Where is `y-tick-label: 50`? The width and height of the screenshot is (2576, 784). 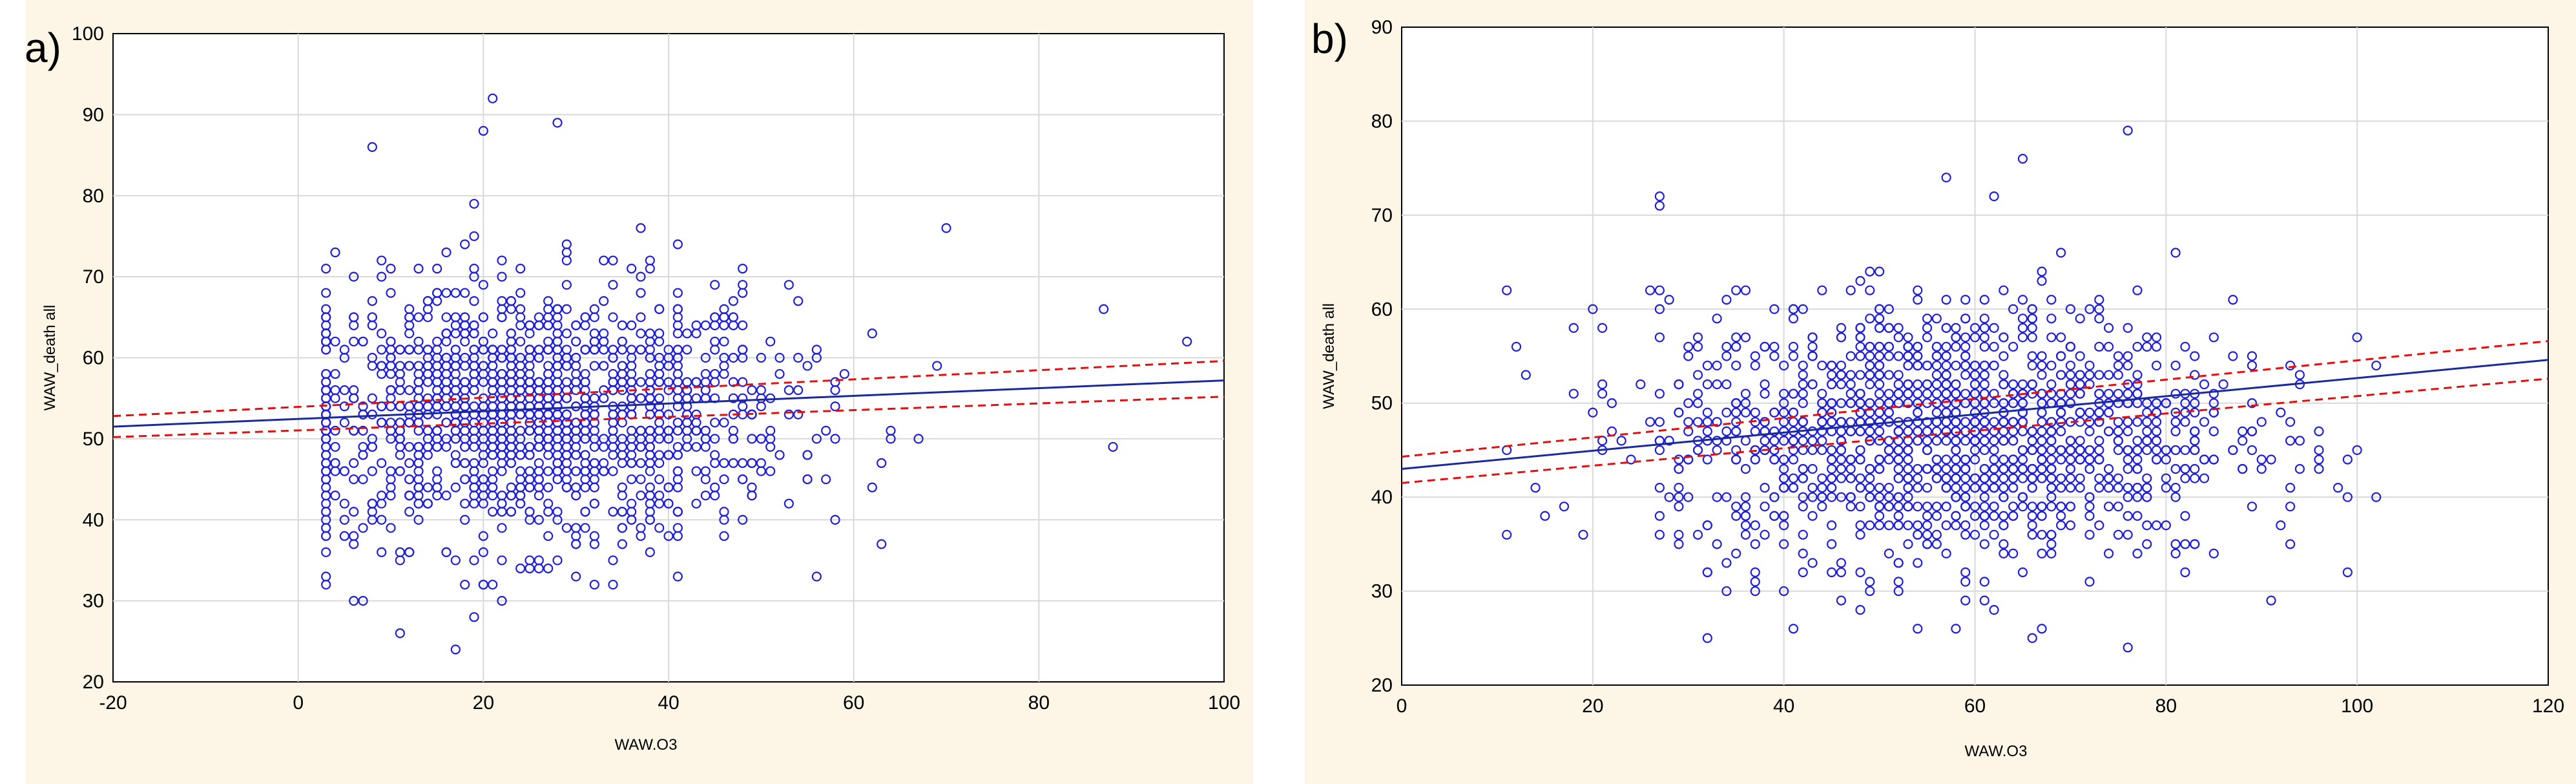 y-tick-label: 50 is located at coordinates (1382, 403).